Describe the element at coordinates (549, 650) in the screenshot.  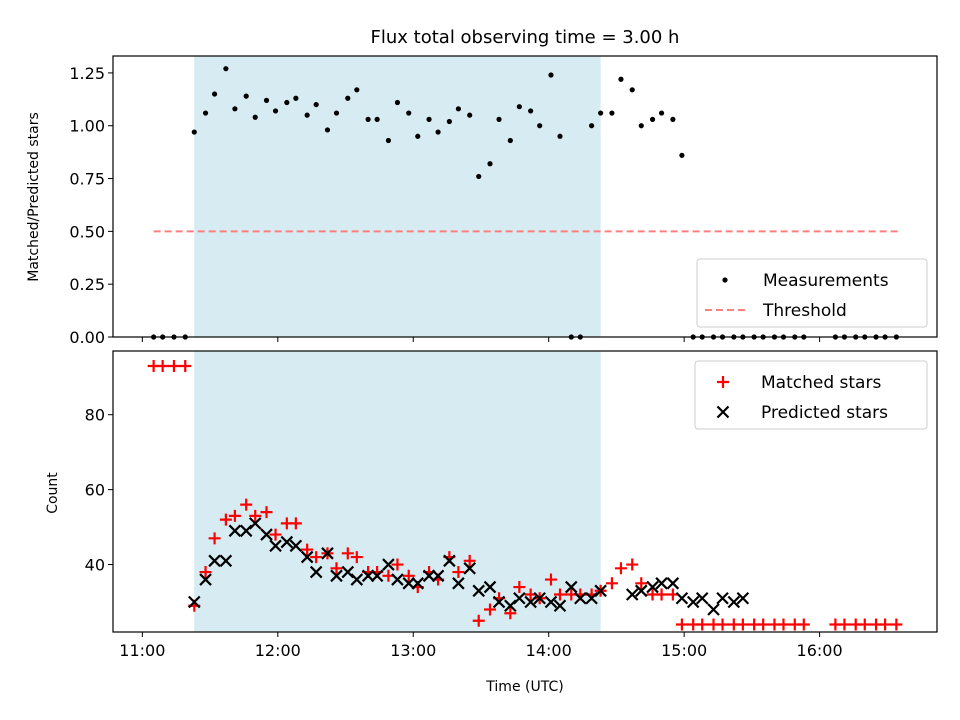
I see `x-tick-label: 14:00` at that location.